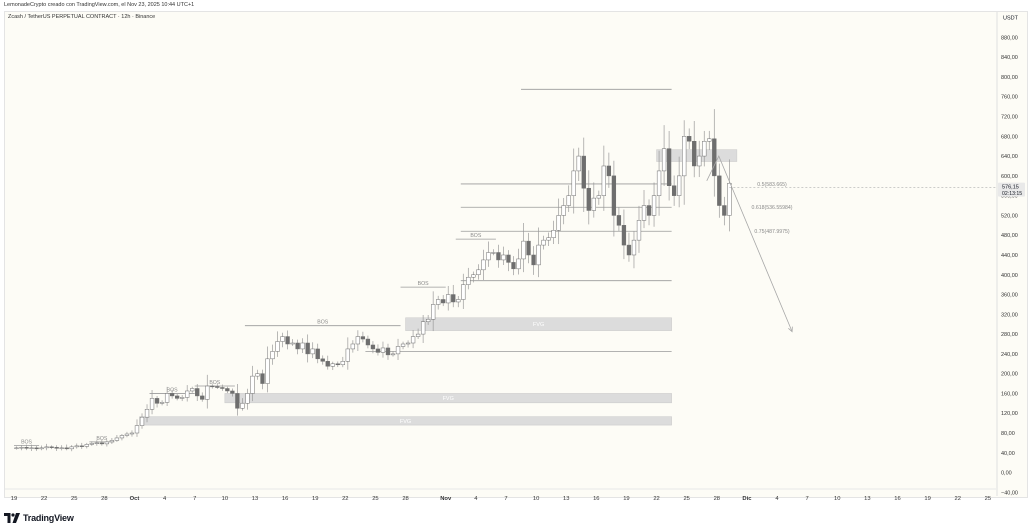 This screenshot has height=529, width=1032. What do you see at coordinates (1011, 19) in the screenshot?
I see `y-axis-unit: USDT` at bounding box center [1011, 19].